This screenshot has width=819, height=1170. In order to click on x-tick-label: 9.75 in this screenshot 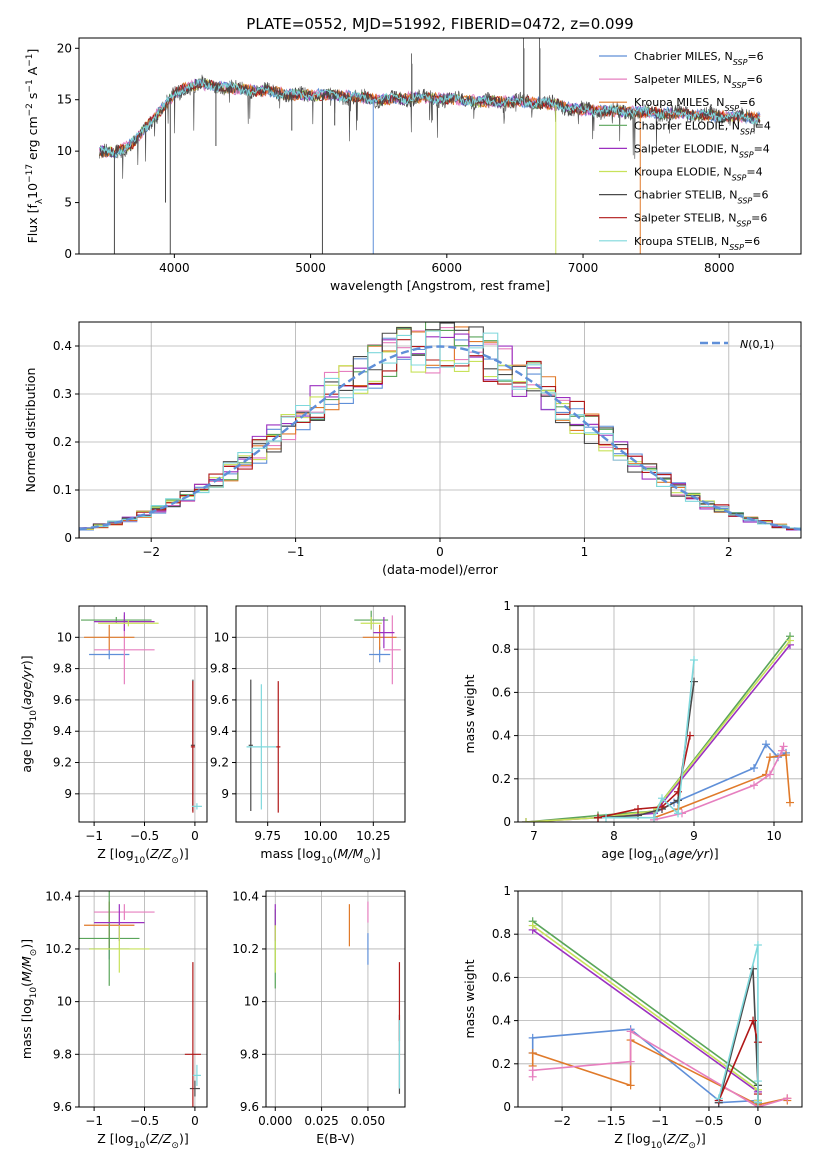, I will do `click(267, 836)`.